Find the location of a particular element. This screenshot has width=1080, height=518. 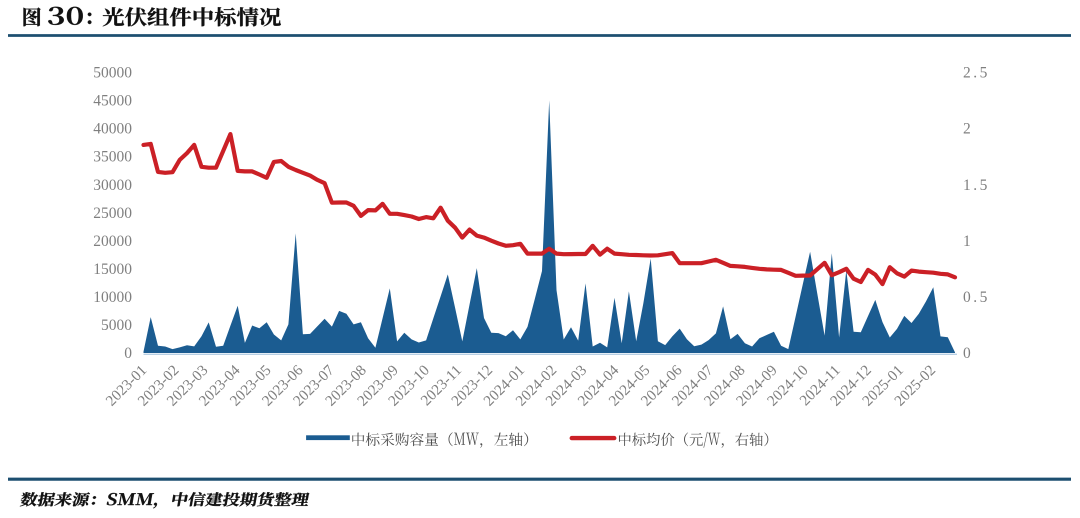

legend-price-label-text-glyphs is located at coordinates (693, 439).